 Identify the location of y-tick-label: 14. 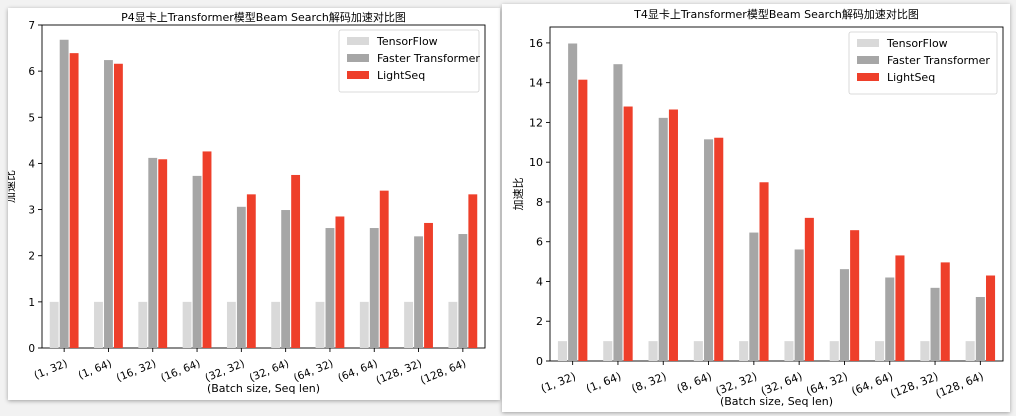
(536, 83).